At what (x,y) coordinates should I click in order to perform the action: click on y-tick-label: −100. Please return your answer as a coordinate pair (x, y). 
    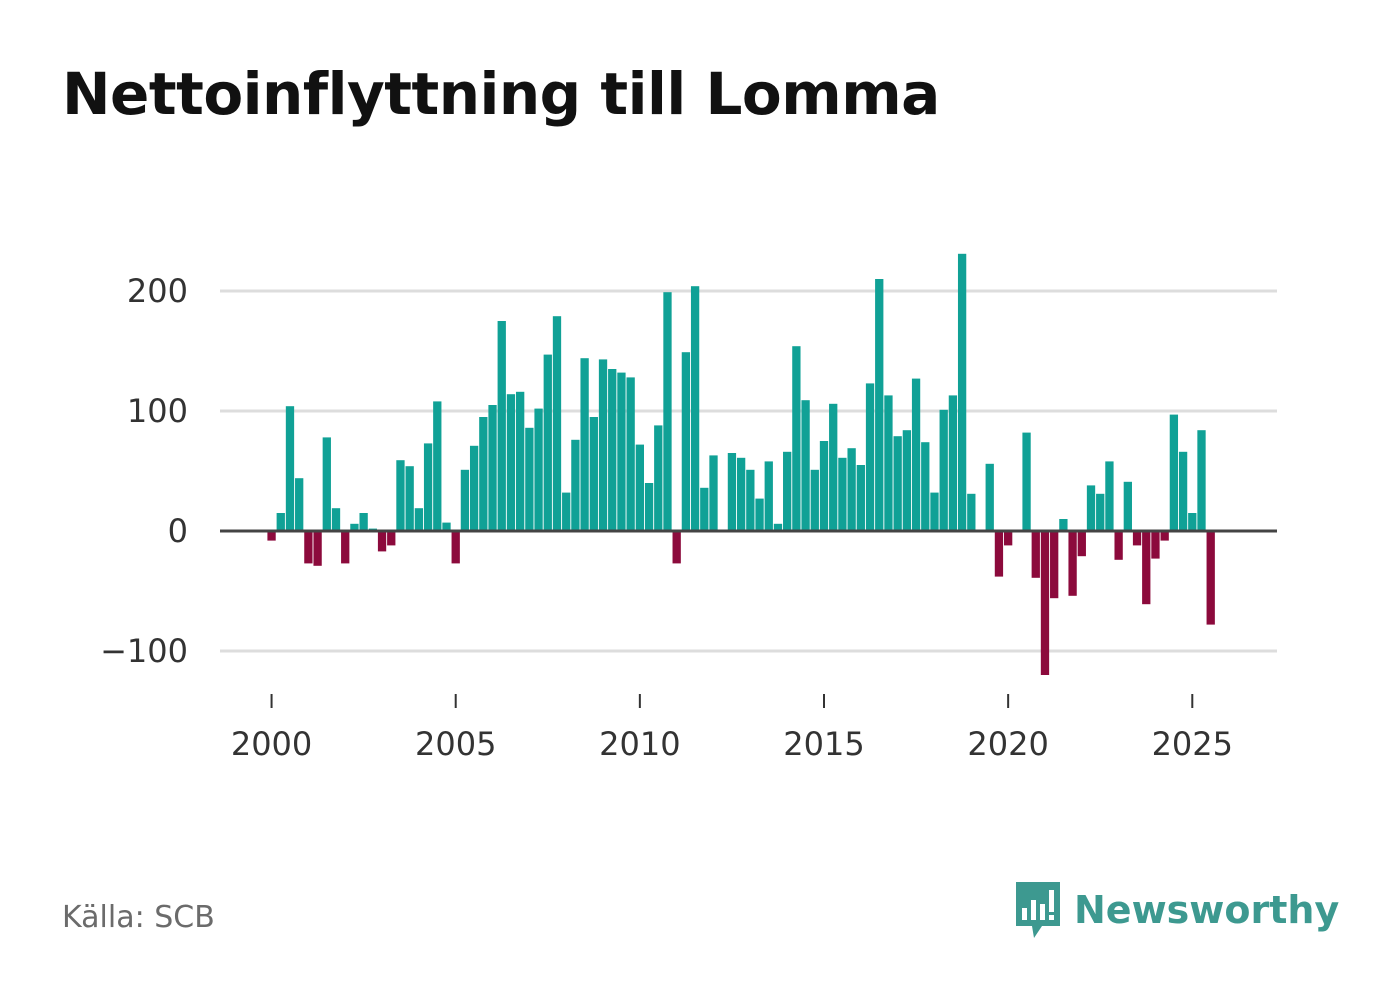
    Looking at the image, I should click on (144, 651).